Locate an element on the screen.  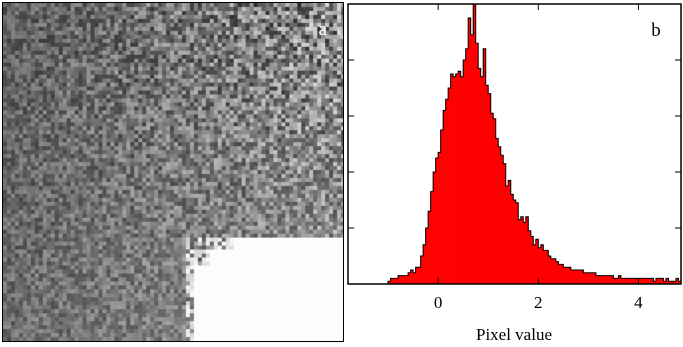
x-tick-label: 0 is located at coordinates (438, 302).